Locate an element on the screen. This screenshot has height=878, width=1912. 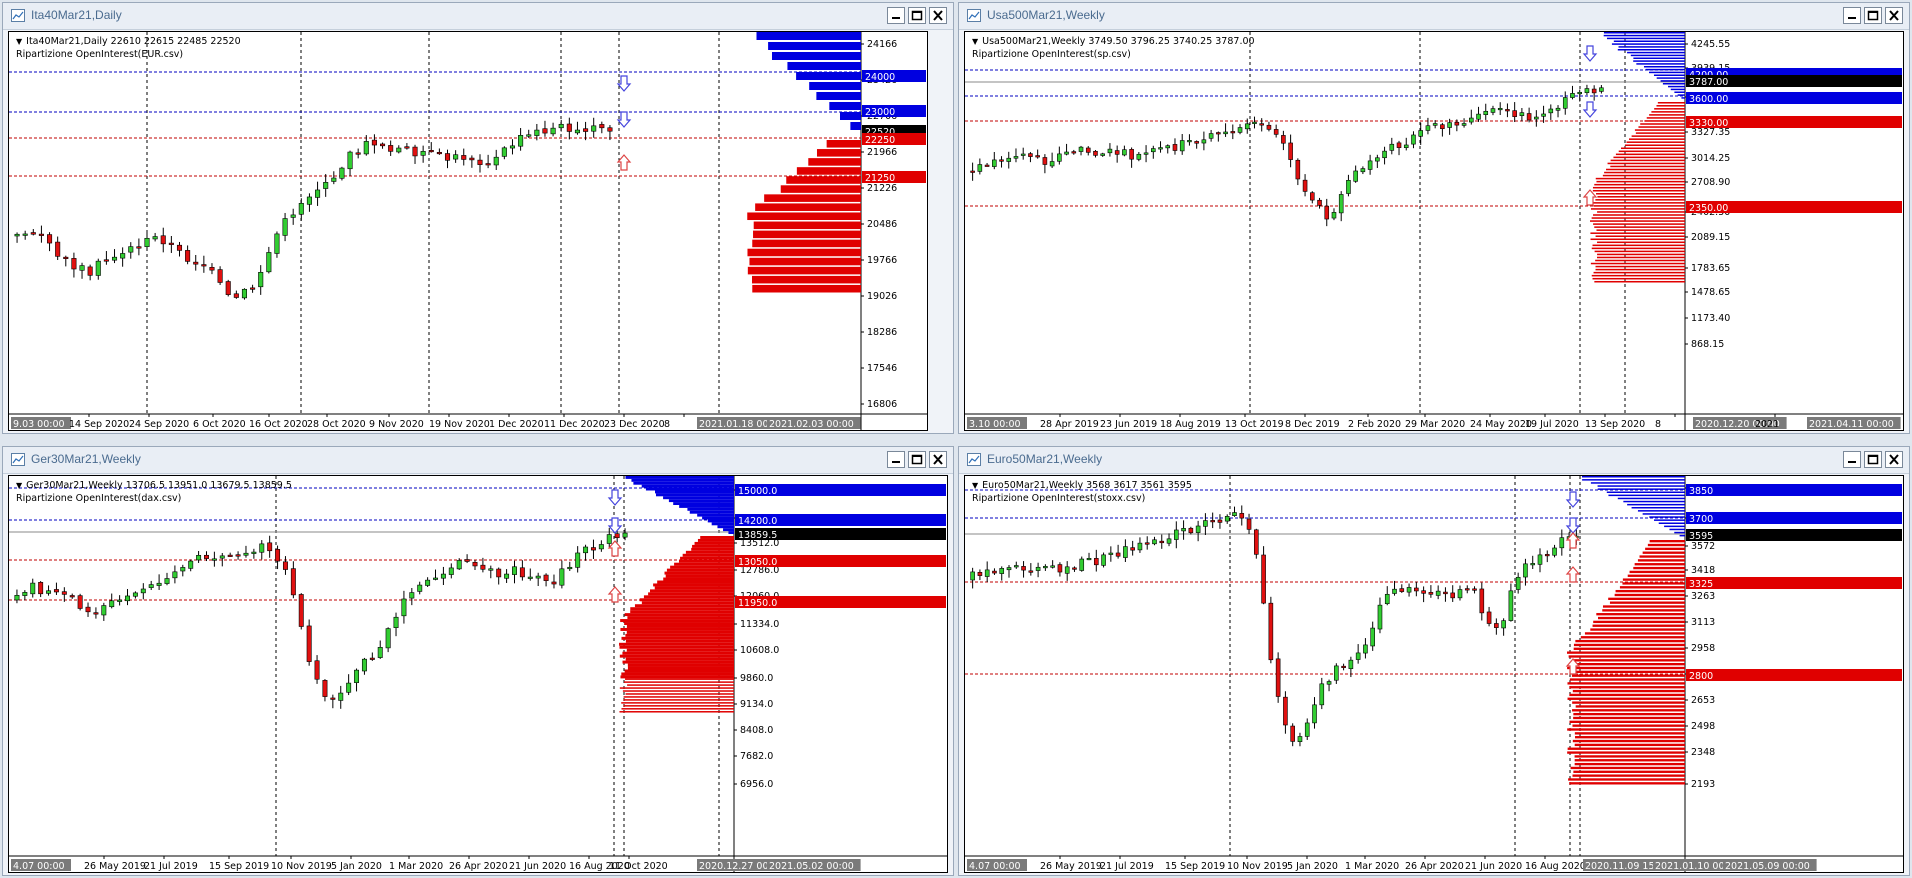
put-price-label: 11950.0 is located at coordinates (757, 603).